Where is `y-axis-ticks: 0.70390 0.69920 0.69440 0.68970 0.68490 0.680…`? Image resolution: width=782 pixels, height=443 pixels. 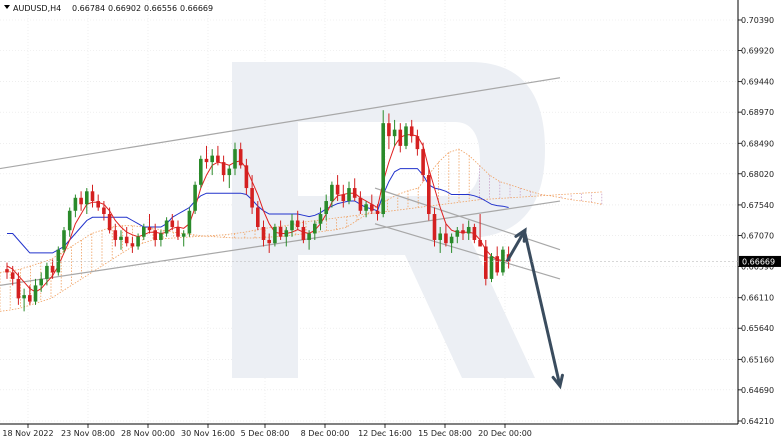 y-axis-ticks: 0.70390 0.69920 0.69440 0.68970 0.68490 0.680… is located at coordinates (756, 221).